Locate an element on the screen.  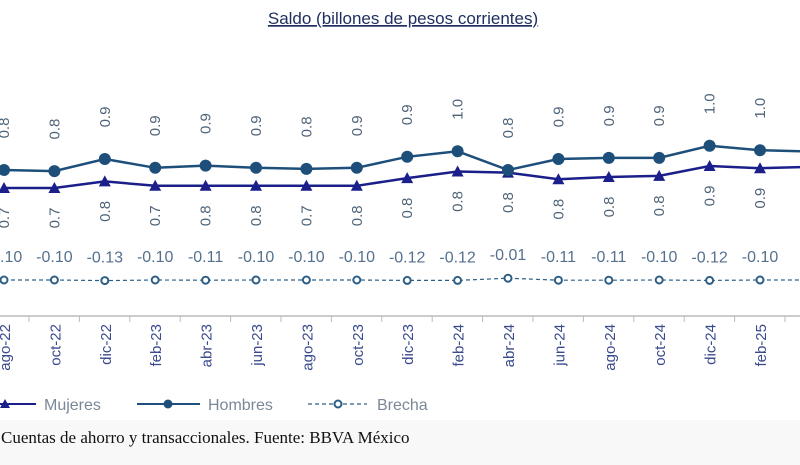
x-tick-label: jun-23 is located at coordinates (257, 345).